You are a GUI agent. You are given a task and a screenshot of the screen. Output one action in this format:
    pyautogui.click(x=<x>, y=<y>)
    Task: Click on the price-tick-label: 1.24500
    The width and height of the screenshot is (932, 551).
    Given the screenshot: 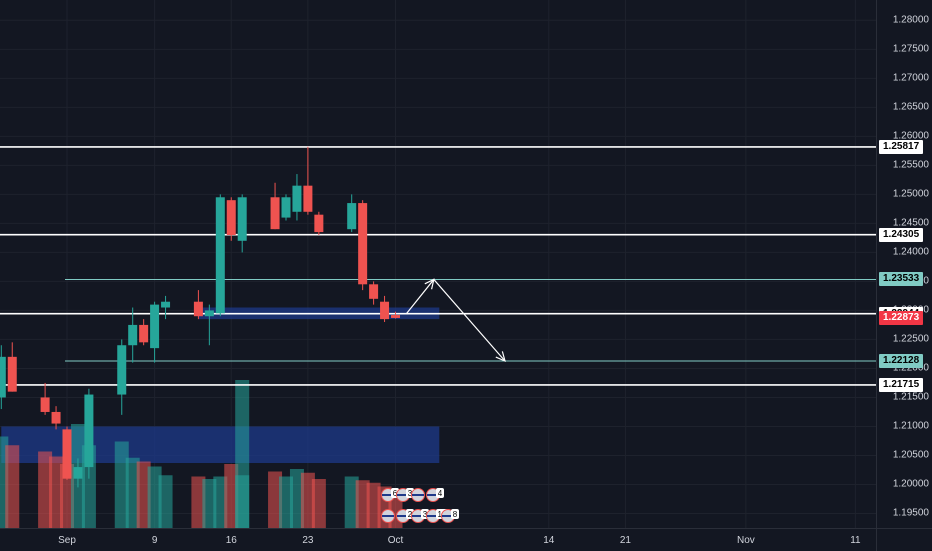 What is the action you would take?
    pyautogui.click(x=910, y=223)
    